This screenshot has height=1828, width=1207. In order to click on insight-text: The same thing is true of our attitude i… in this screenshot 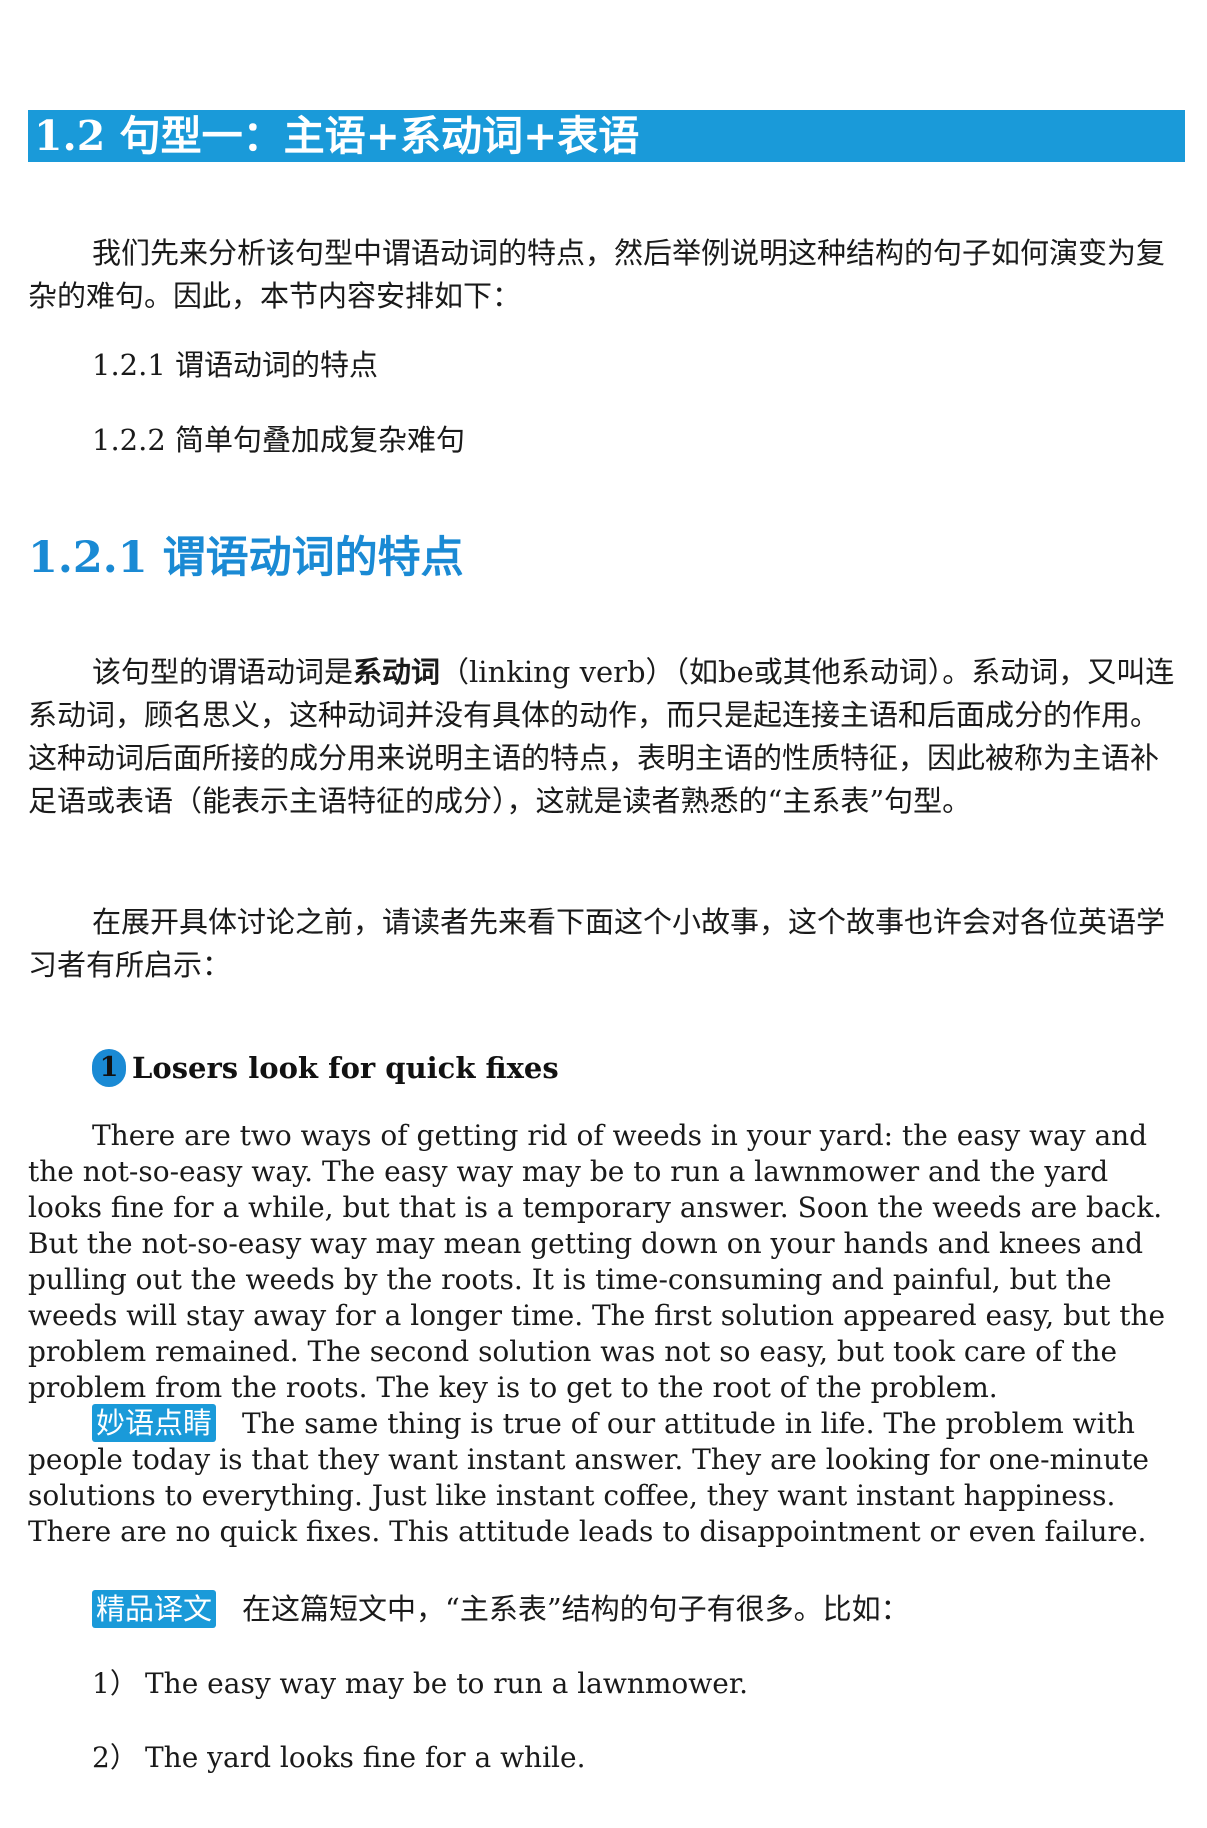, I will do `click(588, 1477)`.